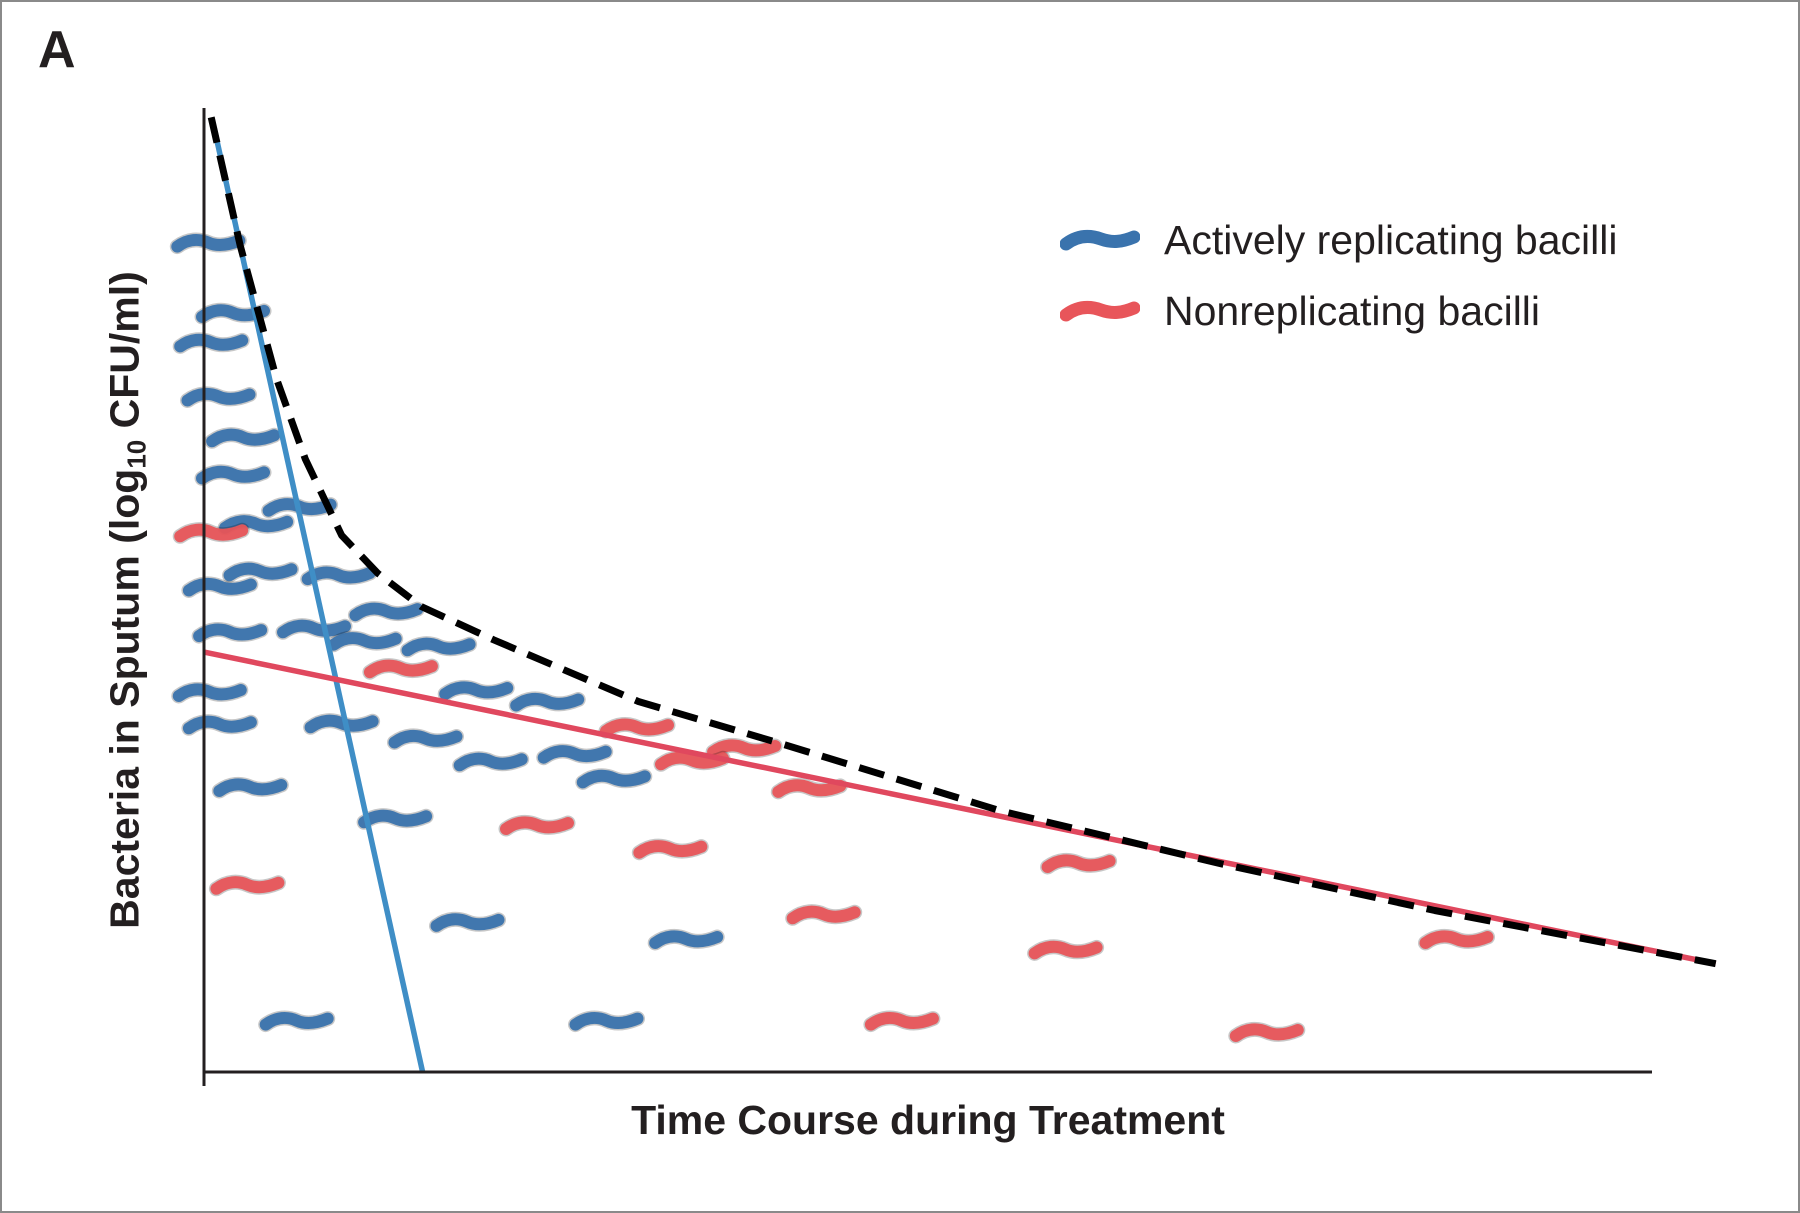  Describe the element at coordinates (124, 355) in the screenshot. I see `y-axis-label-end: CFU/ml)` at that location.